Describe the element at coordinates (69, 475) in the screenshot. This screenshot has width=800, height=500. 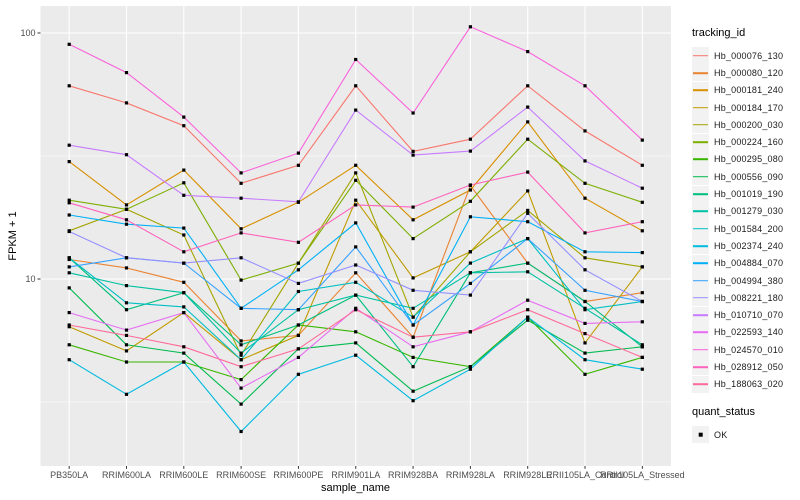
I see `x-tick-label: PB350LA` at that location.